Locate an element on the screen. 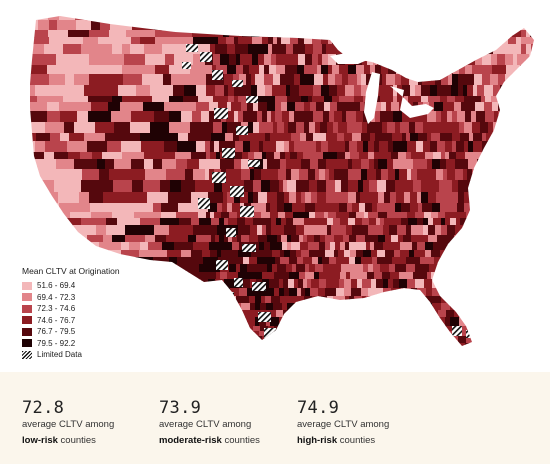 This screenshot has width=550, height=464. limited-data-tile is located at coordinates (206, 57).